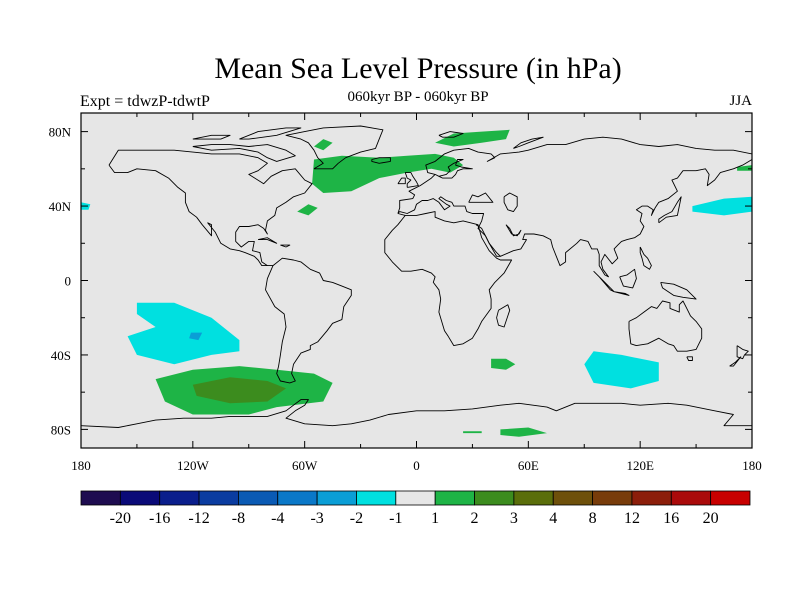 The height and width of the screenshot is (600, 800). I want to click on coastline-eurasia, so click(574, 175).